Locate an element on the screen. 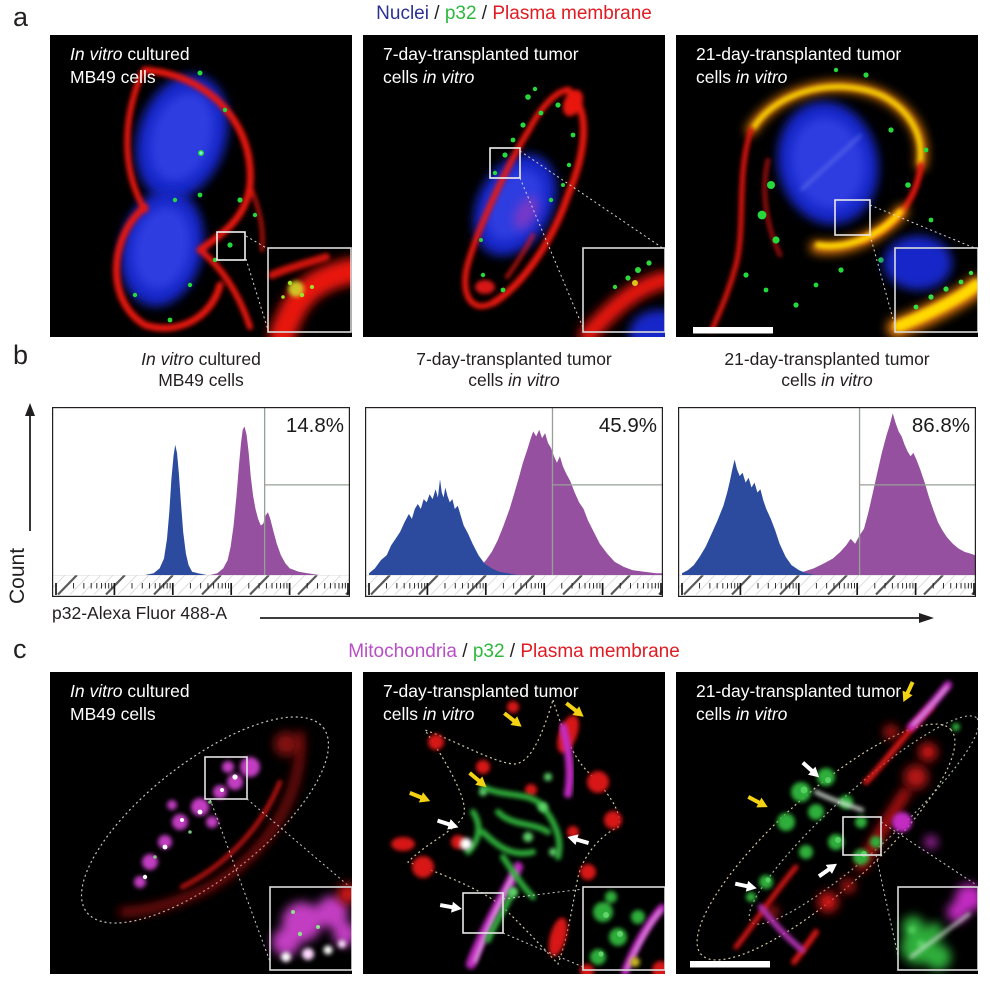  mitochondria is located at coordinates (197, 822).